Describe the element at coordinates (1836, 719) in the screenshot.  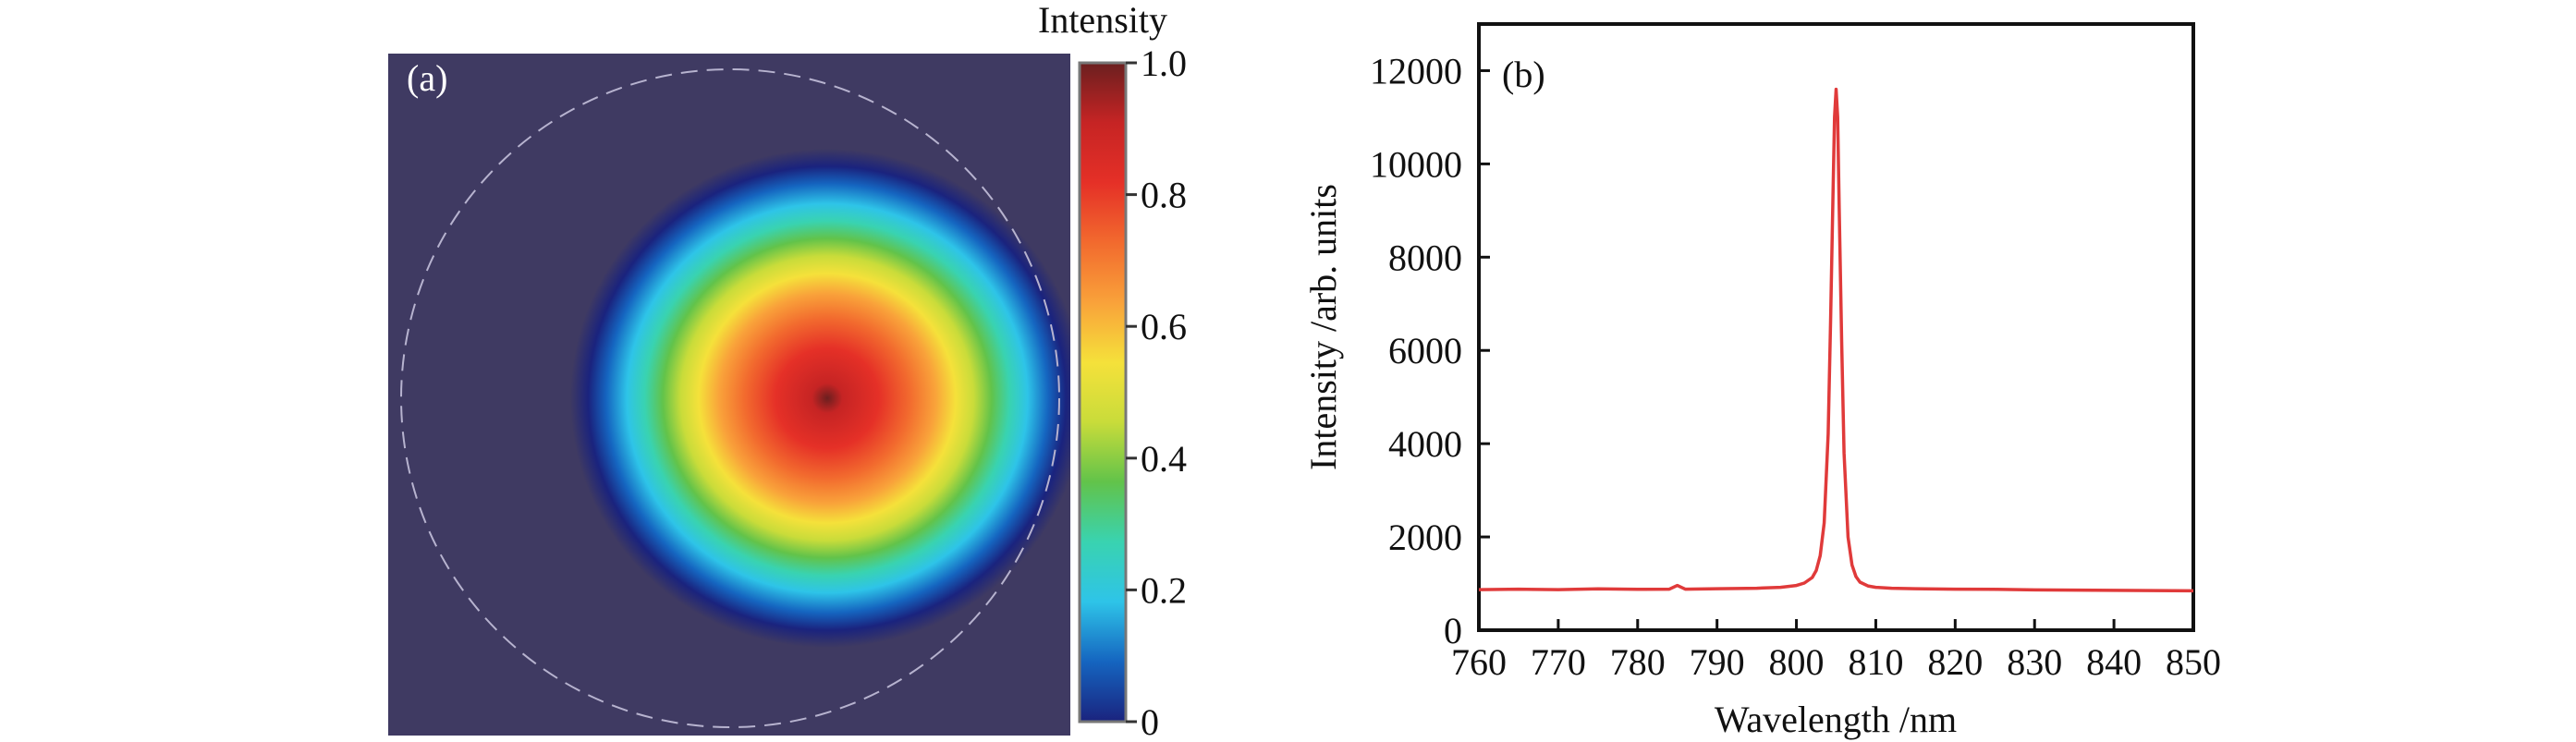
I see `x-axis-label: Wavelength /nm` at that location.